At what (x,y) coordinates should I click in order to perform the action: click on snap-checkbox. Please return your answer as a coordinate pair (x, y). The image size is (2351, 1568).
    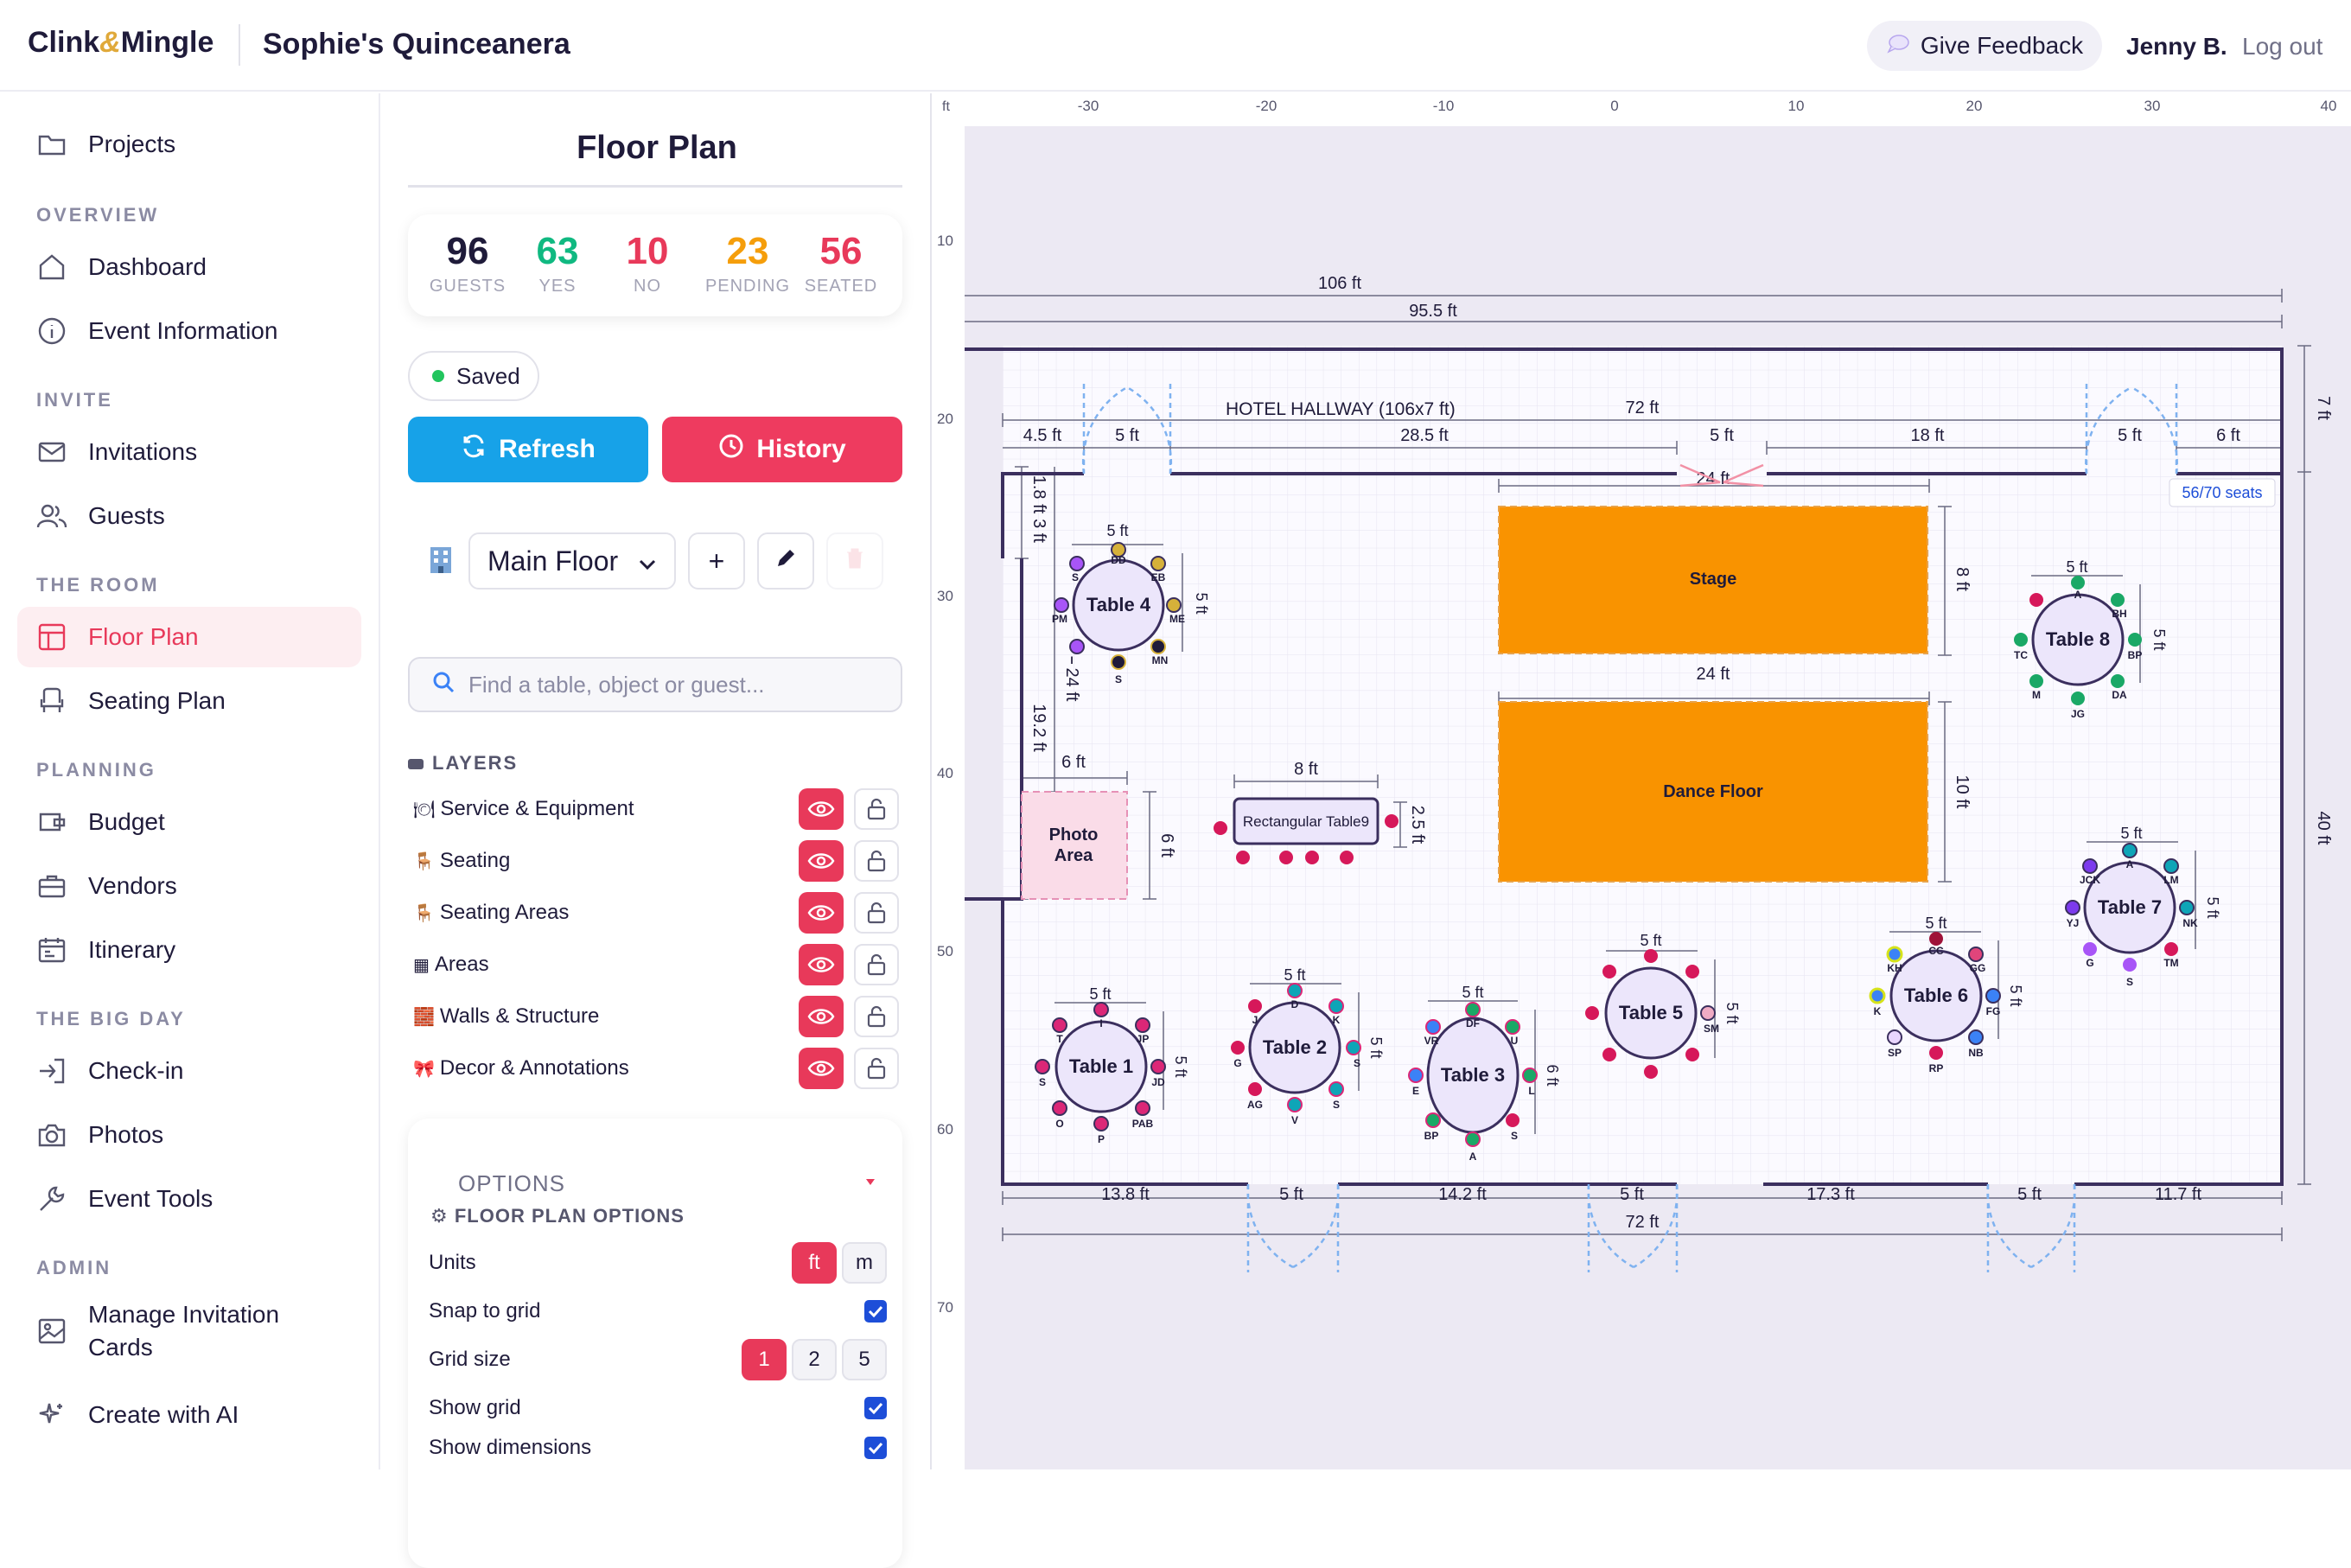
    Looking at the image, I should click on (875, 1312).